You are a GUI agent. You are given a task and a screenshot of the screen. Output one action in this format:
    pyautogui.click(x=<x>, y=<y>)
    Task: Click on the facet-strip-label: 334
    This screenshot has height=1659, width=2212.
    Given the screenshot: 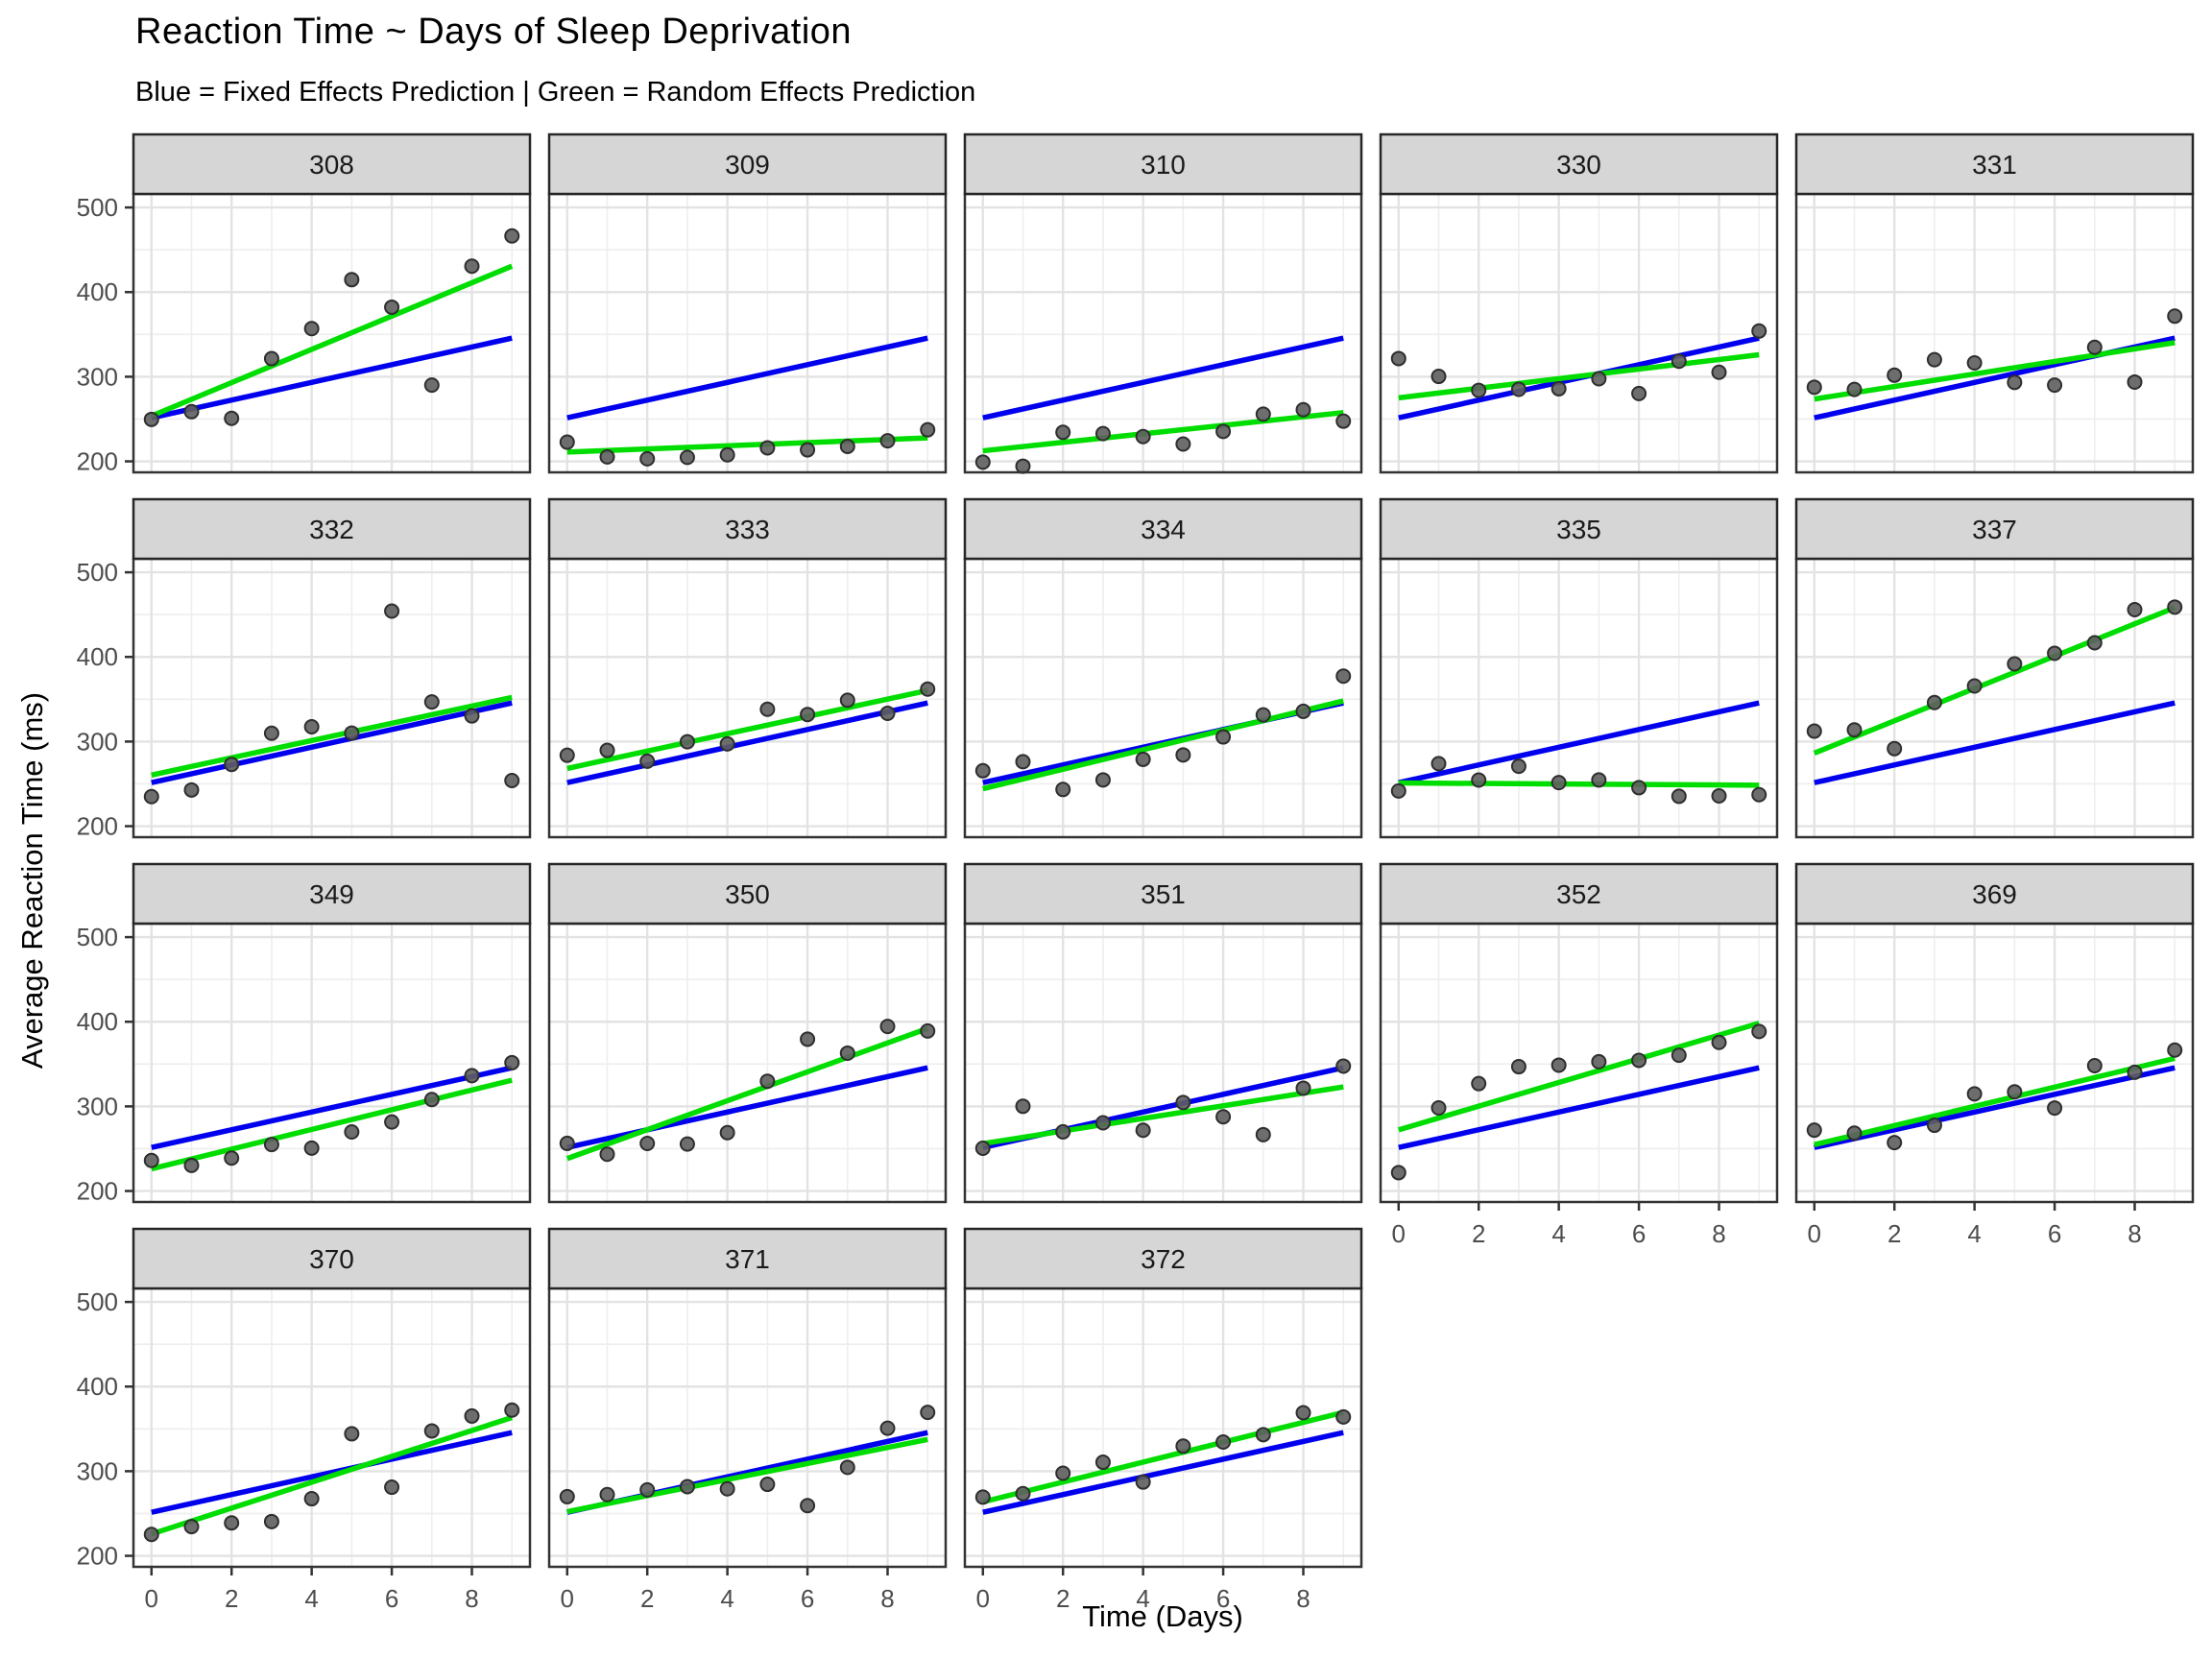 What is the action you would take?
    pyautogui.click(x=1163, y=529)
    